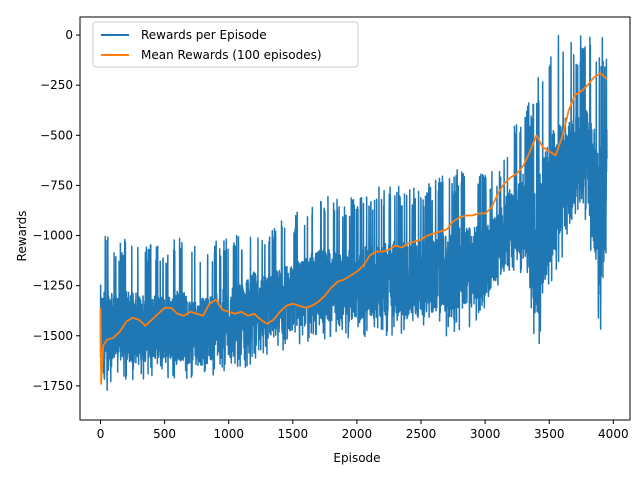 This screenshot has height=480, width=640. What do you see at coordinates (52, 236) in the screenshot?
I see `y-tick-label: −1000` at bounding box center [52, 236].